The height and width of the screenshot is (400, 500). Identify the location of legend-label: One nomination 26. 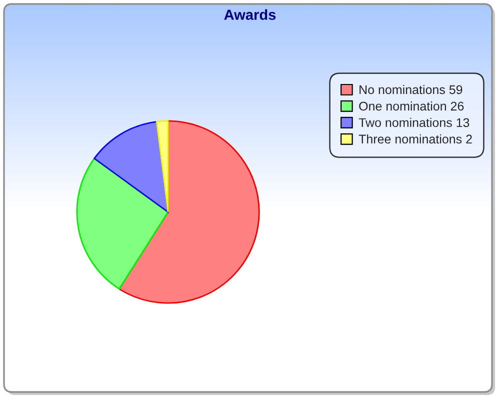
(411, 106).